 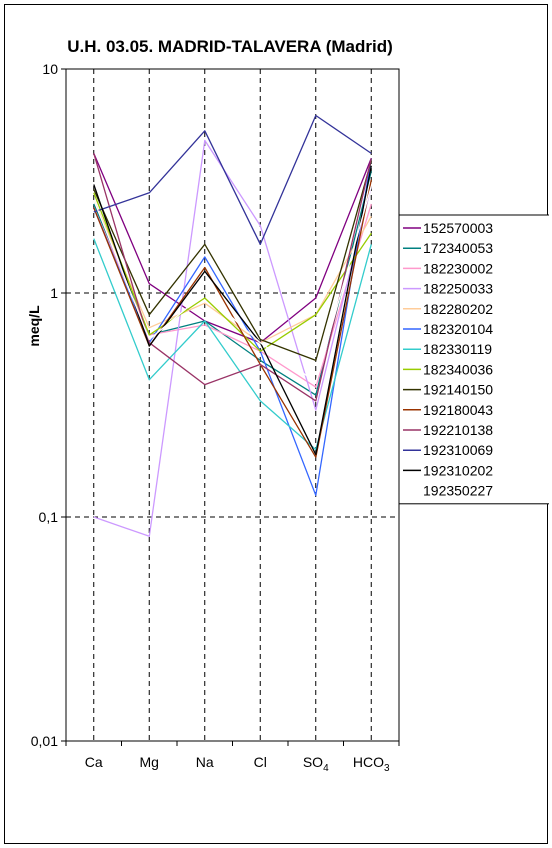 What do you see at coordinates (458, 248) in the screenshot?
I see `legend-entry-label: 172340053` at bounding box center [458, 248].